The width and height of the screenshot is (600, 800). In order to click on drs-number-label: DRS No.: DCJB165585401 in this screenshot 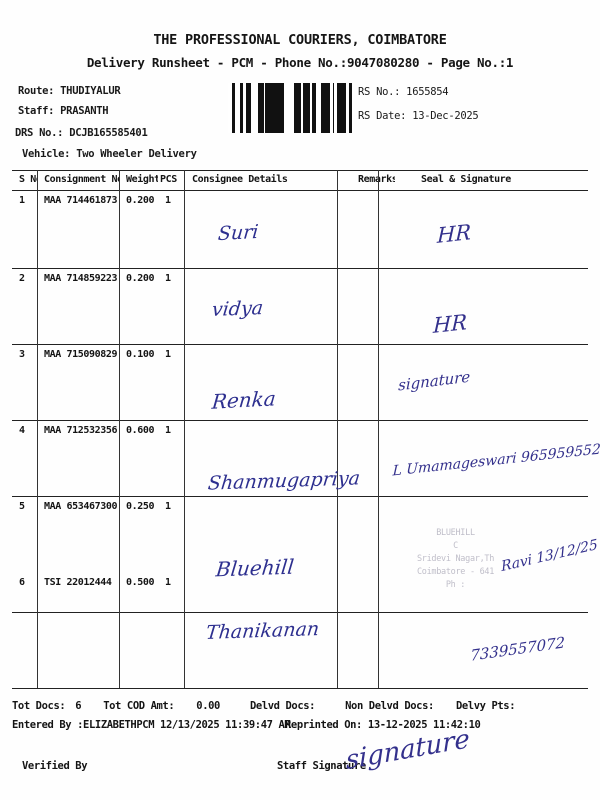, I will do `click(81, 133)`.